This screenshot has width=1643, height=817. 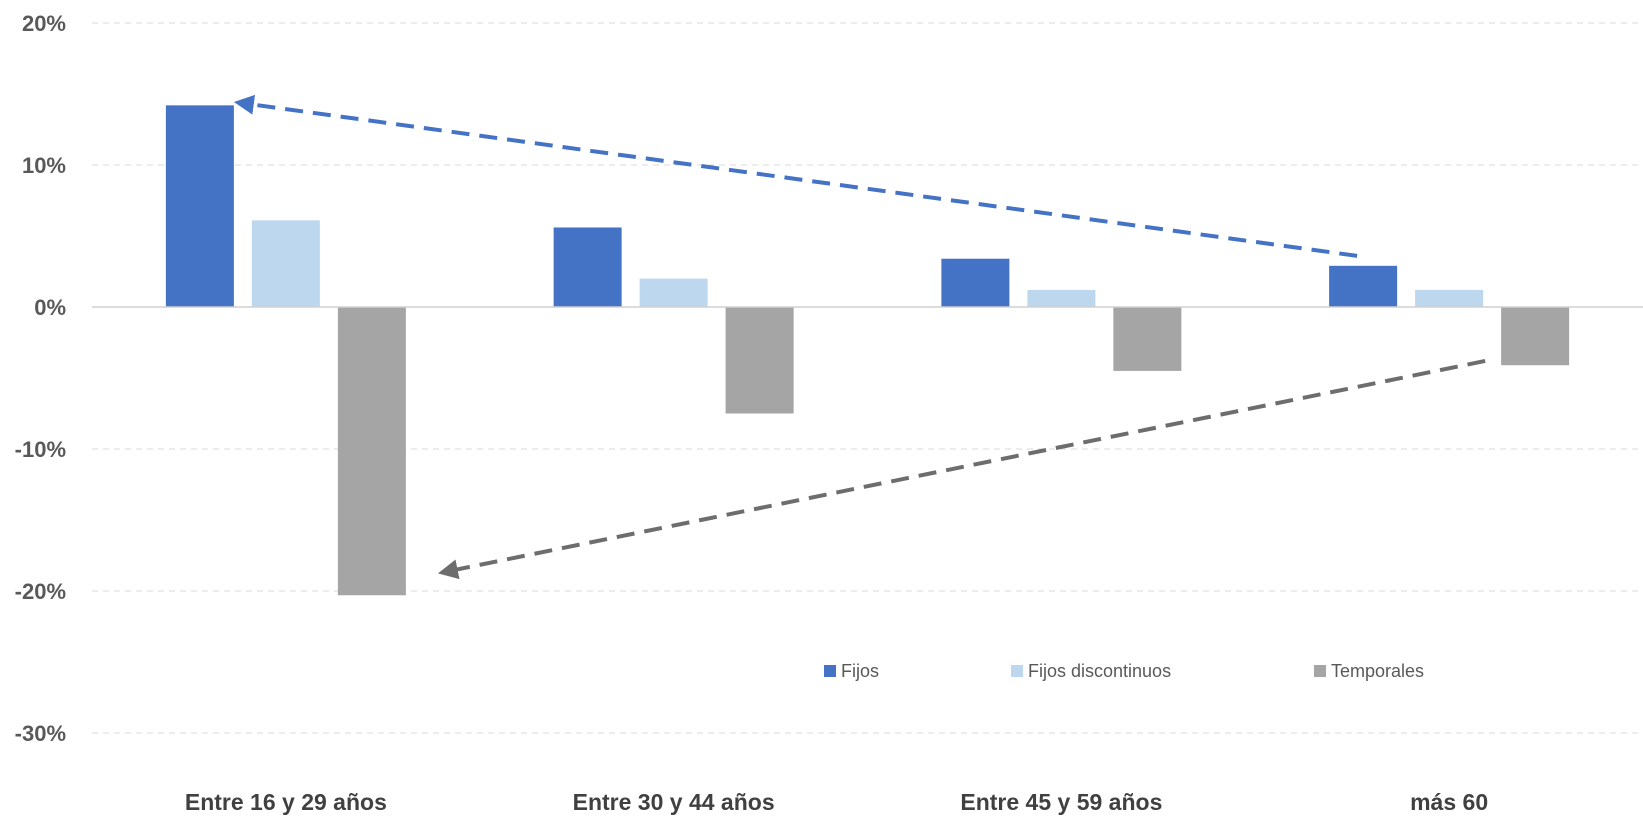 I want to click on y-tick-label: 10%, so click(x=44, y=165).